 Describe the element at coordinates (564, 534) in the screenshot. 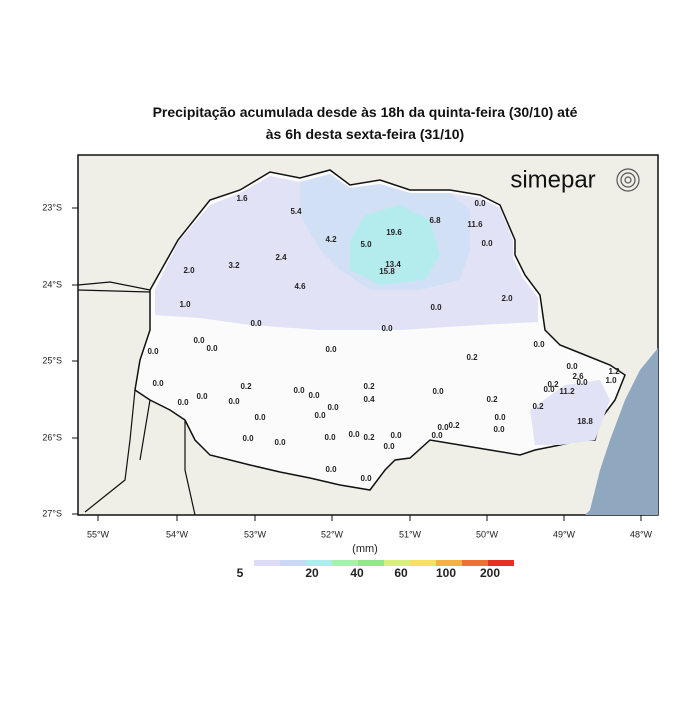

I see `lon-label: 49°W` at that location.